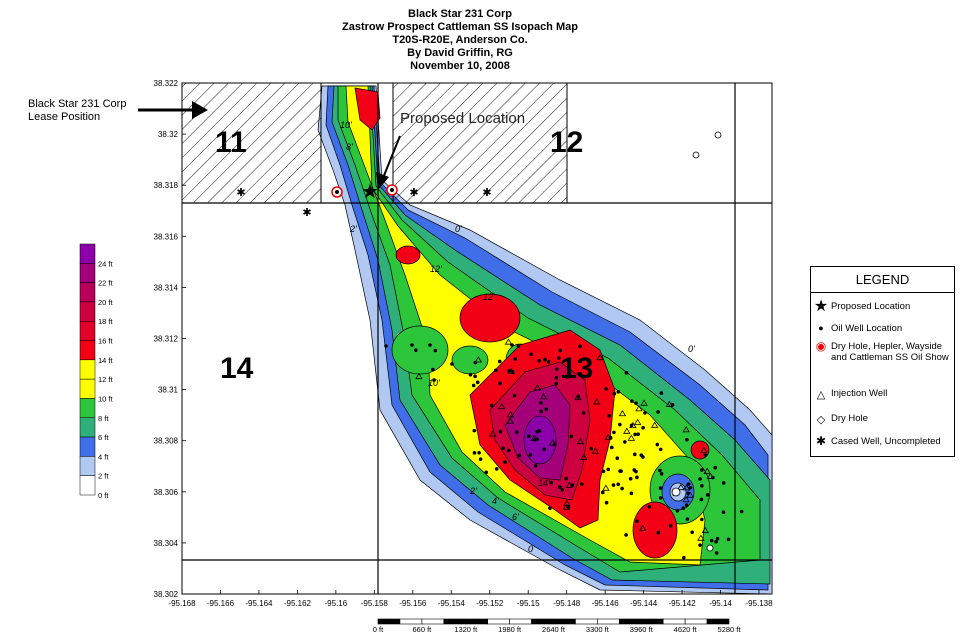 Image resolution: width=980 pixels, height=636 pixels. I want to click on contour-label: 2', so click(473, 491).